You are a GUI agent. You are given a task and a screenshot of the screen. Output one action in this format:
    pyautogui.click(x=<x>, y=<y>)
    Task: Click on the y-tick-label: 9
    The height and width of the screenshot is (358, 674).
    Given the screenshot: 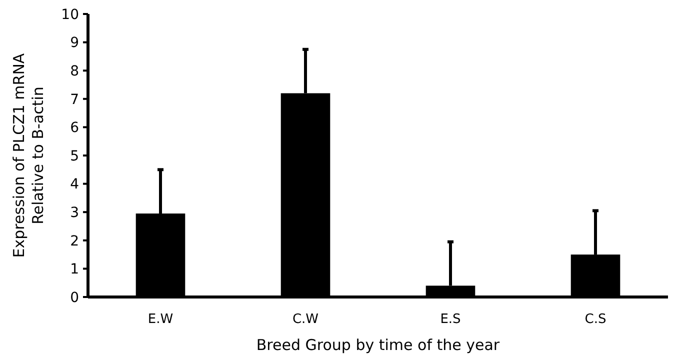 What is the action you would take?
    pyautogui.click(x=74, y=43)
    